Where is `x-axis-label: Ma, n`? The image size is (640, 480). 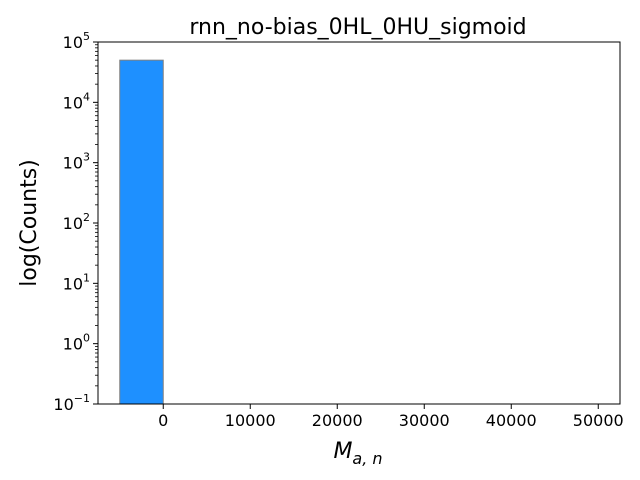 x-axis-label: Ma, n is located at coordinates (357, 453).